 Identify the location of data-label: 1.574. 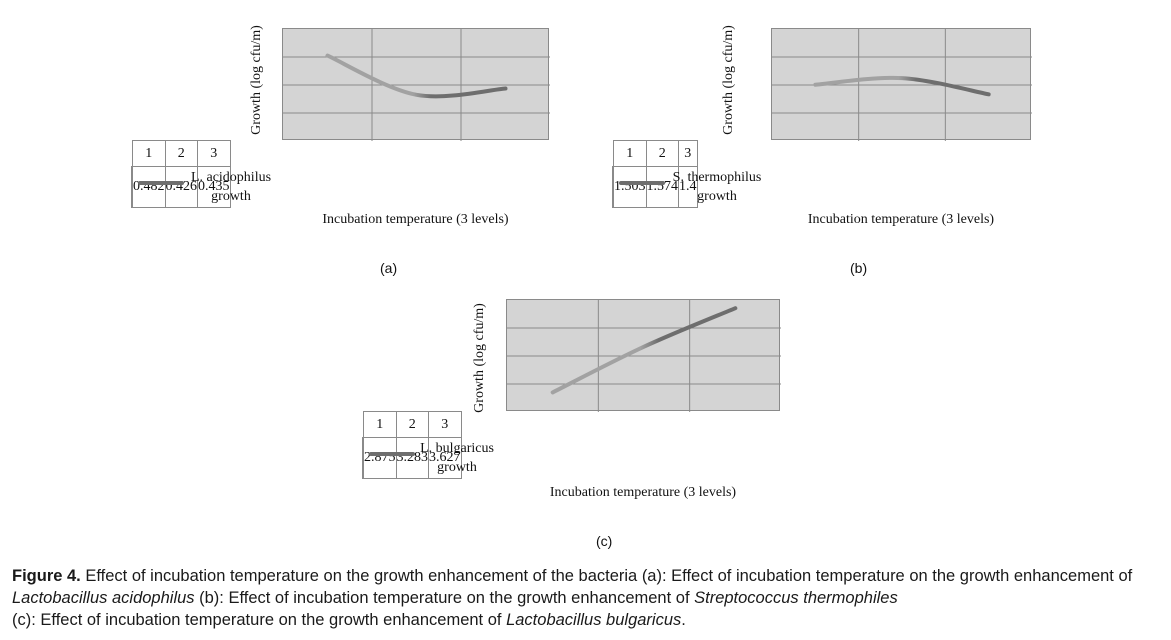
(662, 187).